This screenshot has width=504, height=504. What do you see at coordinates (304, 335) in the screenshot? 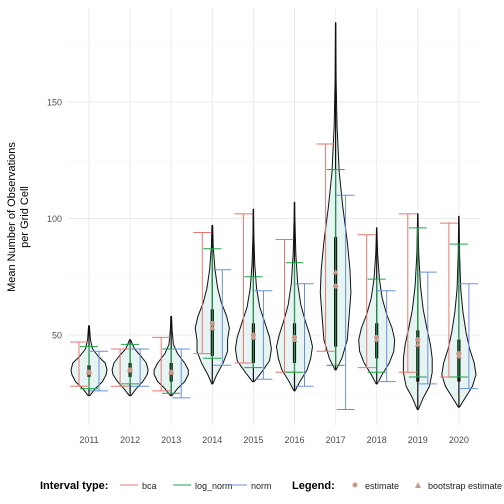
I see `interval-norm-2016` at bounding box center [304, 335].